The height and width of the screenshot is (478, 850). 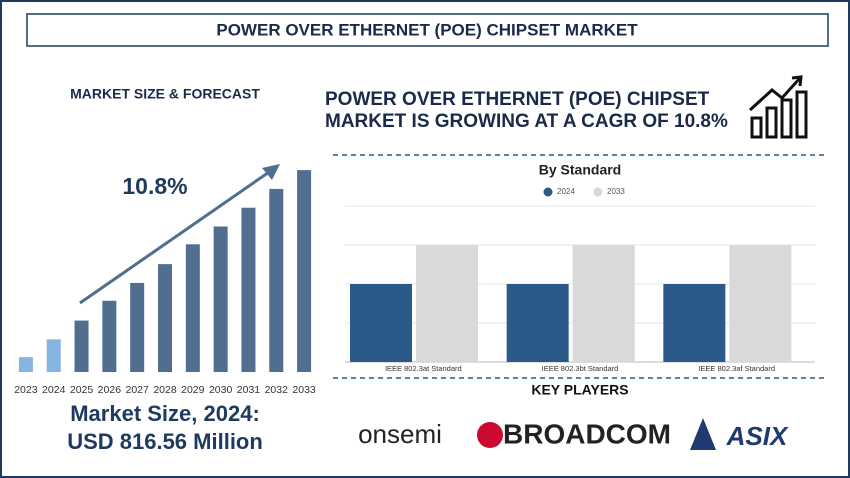 What do you see at coordinates (54, 390) in the screenshot?
I see `x-tick-label: 2024` at bounding box center [54, 390].